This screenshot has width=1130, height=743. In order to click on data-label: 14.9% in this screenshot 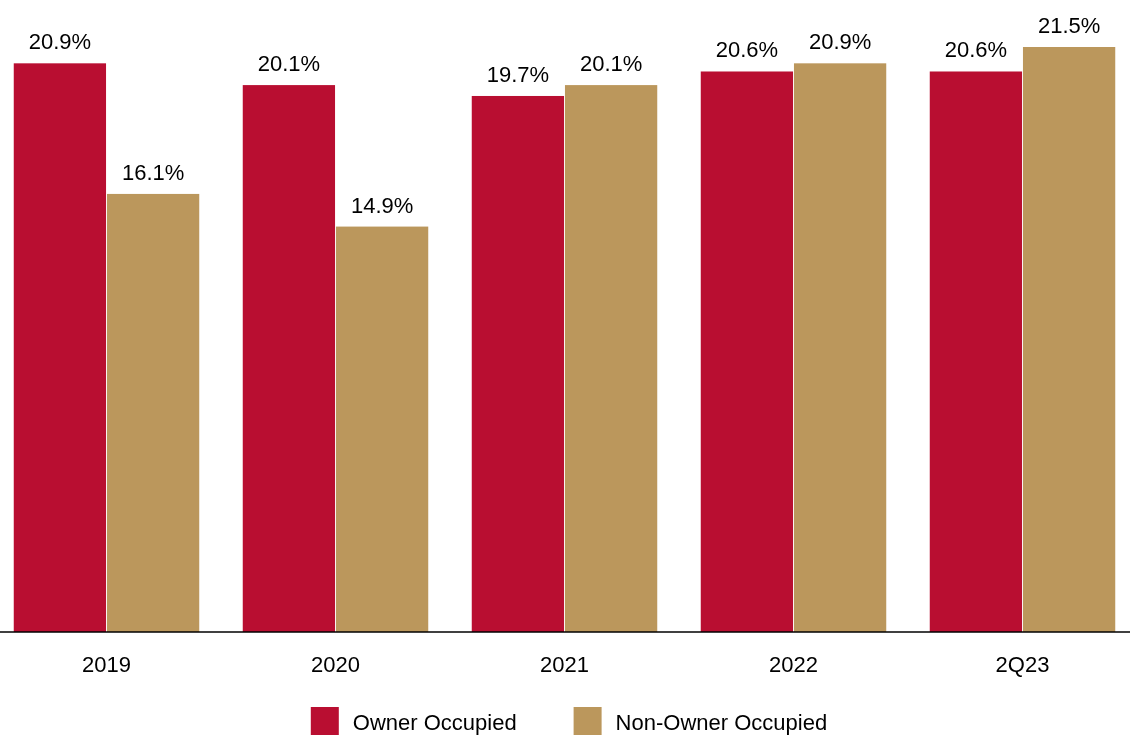, I will do `click(382, 205)`.